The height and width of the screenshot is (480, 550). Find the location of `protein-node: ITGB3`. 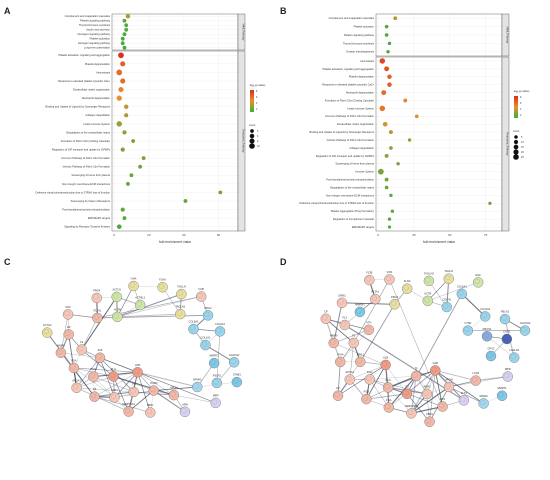

protein-node: ITGB3 is located at coordinates (154, 388).